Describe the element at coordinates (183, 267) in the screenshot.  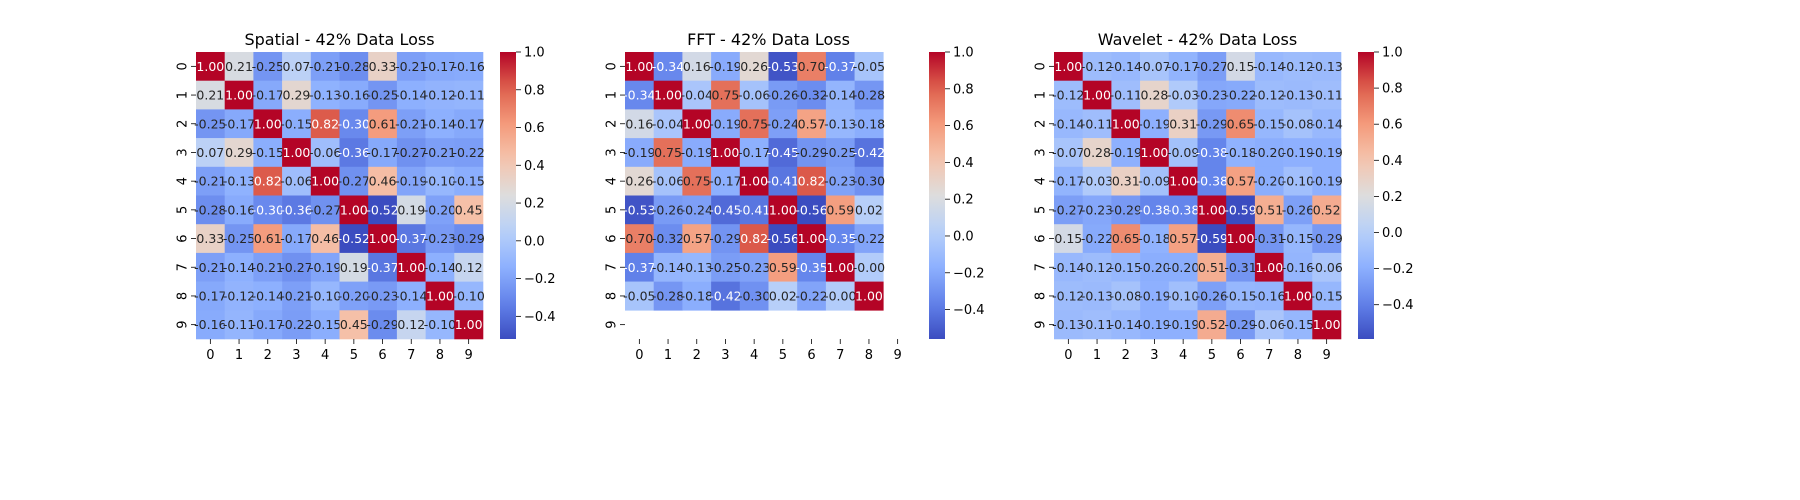
I see `y-tick-label: 7` at that location.